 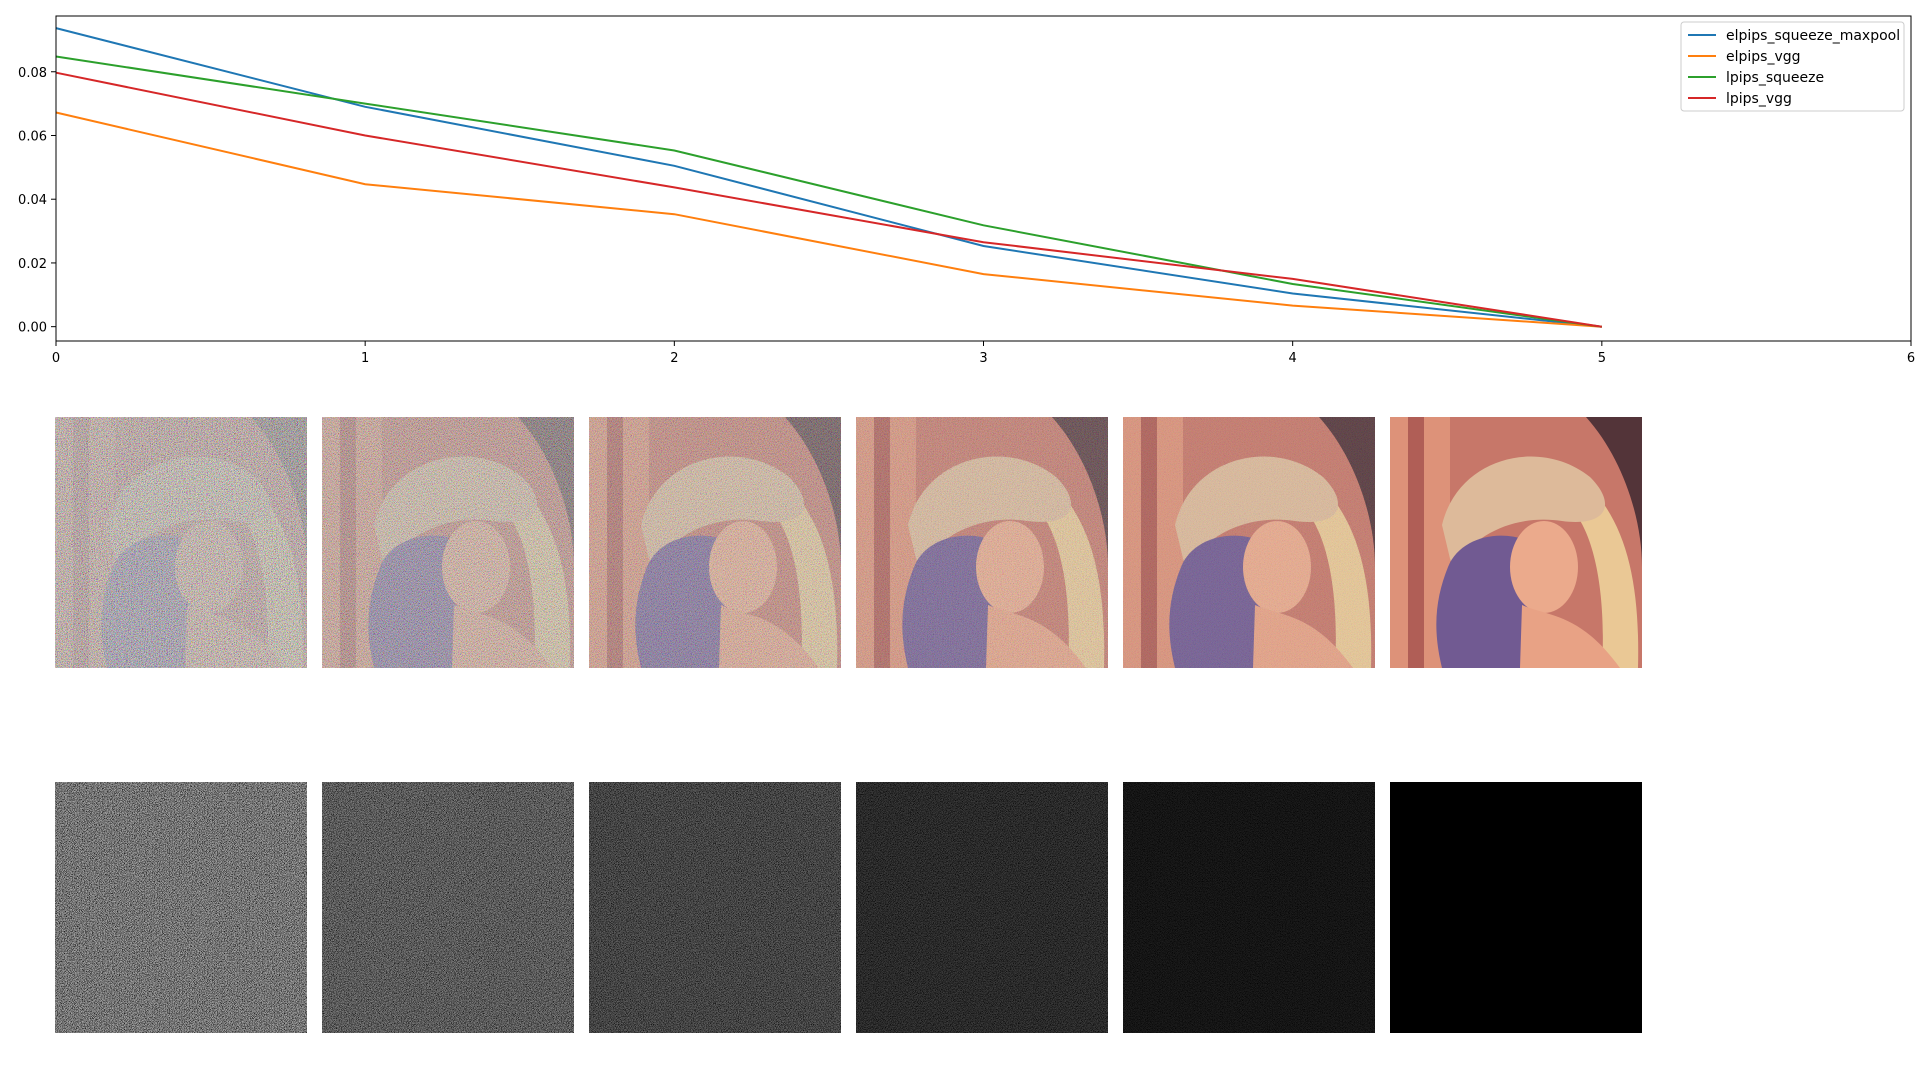 What do you see at coordinates (32, 73) in the screenshot?
I see `y-tick-label: 0.08` at bounding box center [32, 73].